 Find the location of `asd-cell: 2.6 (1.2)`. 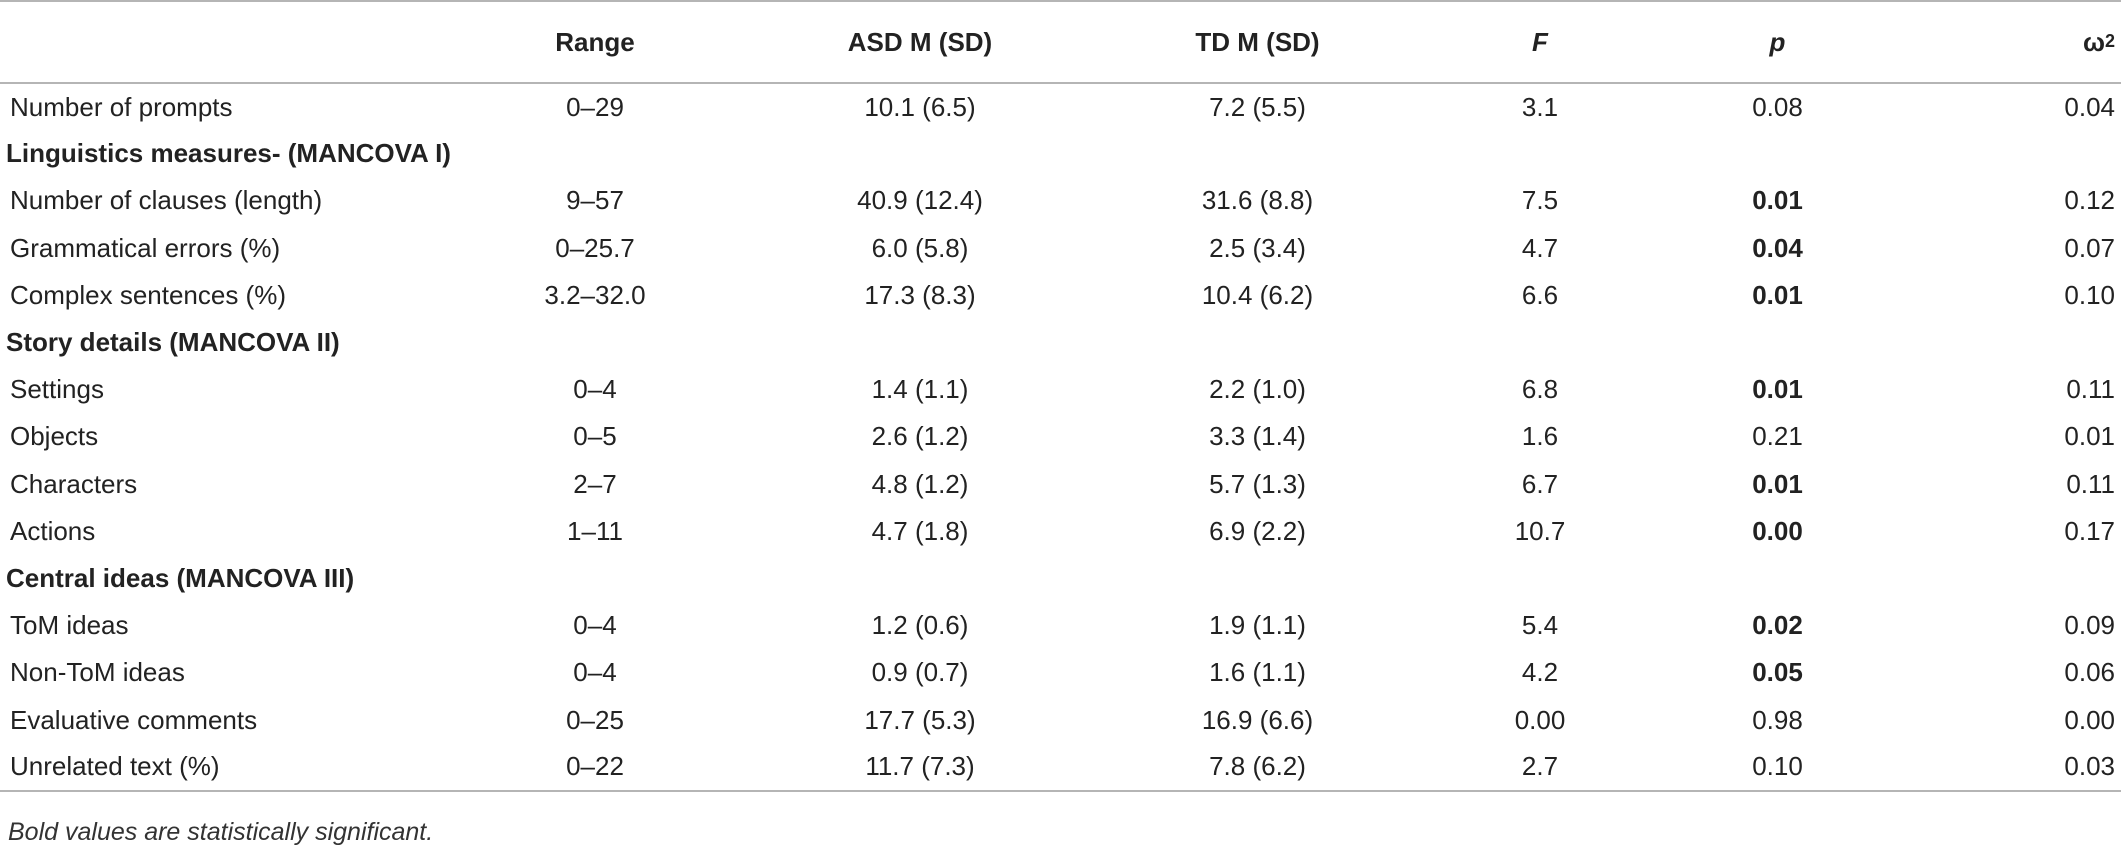

asd-cell: 2.6 (1.2) is located at coordinates (920, 436).